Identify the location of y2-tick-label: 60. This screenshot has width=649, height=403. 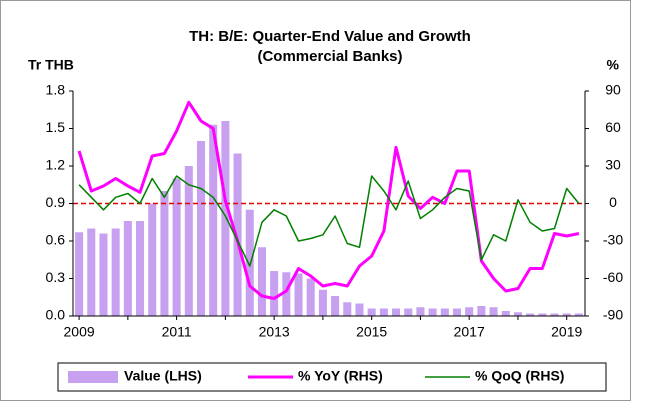
(613, 127).